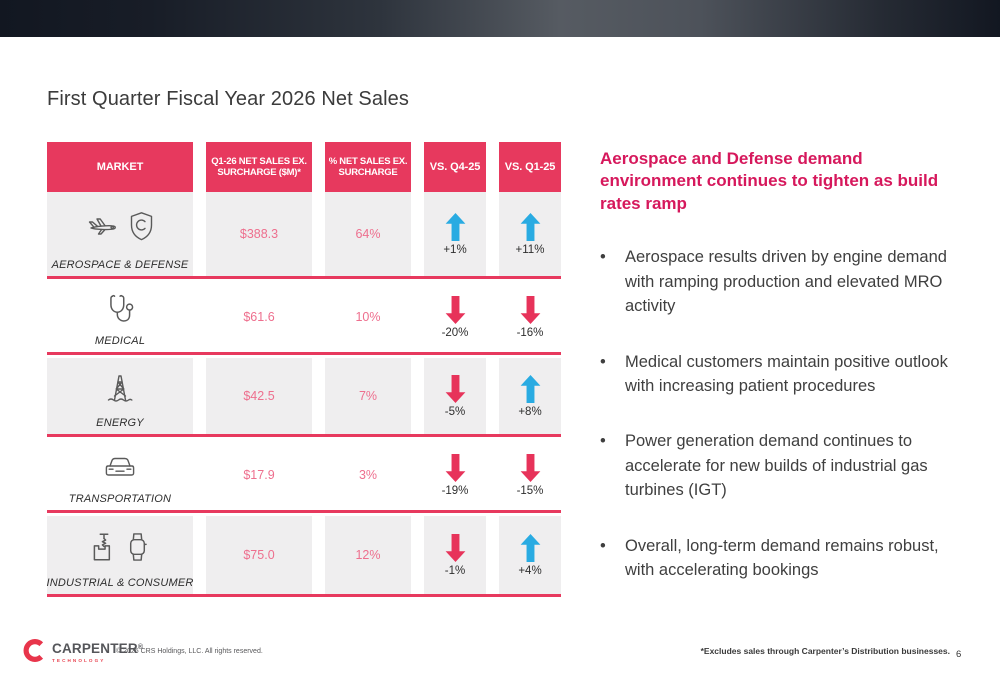 Image resolution: width=1000 pixels, height=685 pixels. What do you see at coordinates (530, 332) in the screenshot?
I see `change-percent: -16%` at bounding box center [530, 332].